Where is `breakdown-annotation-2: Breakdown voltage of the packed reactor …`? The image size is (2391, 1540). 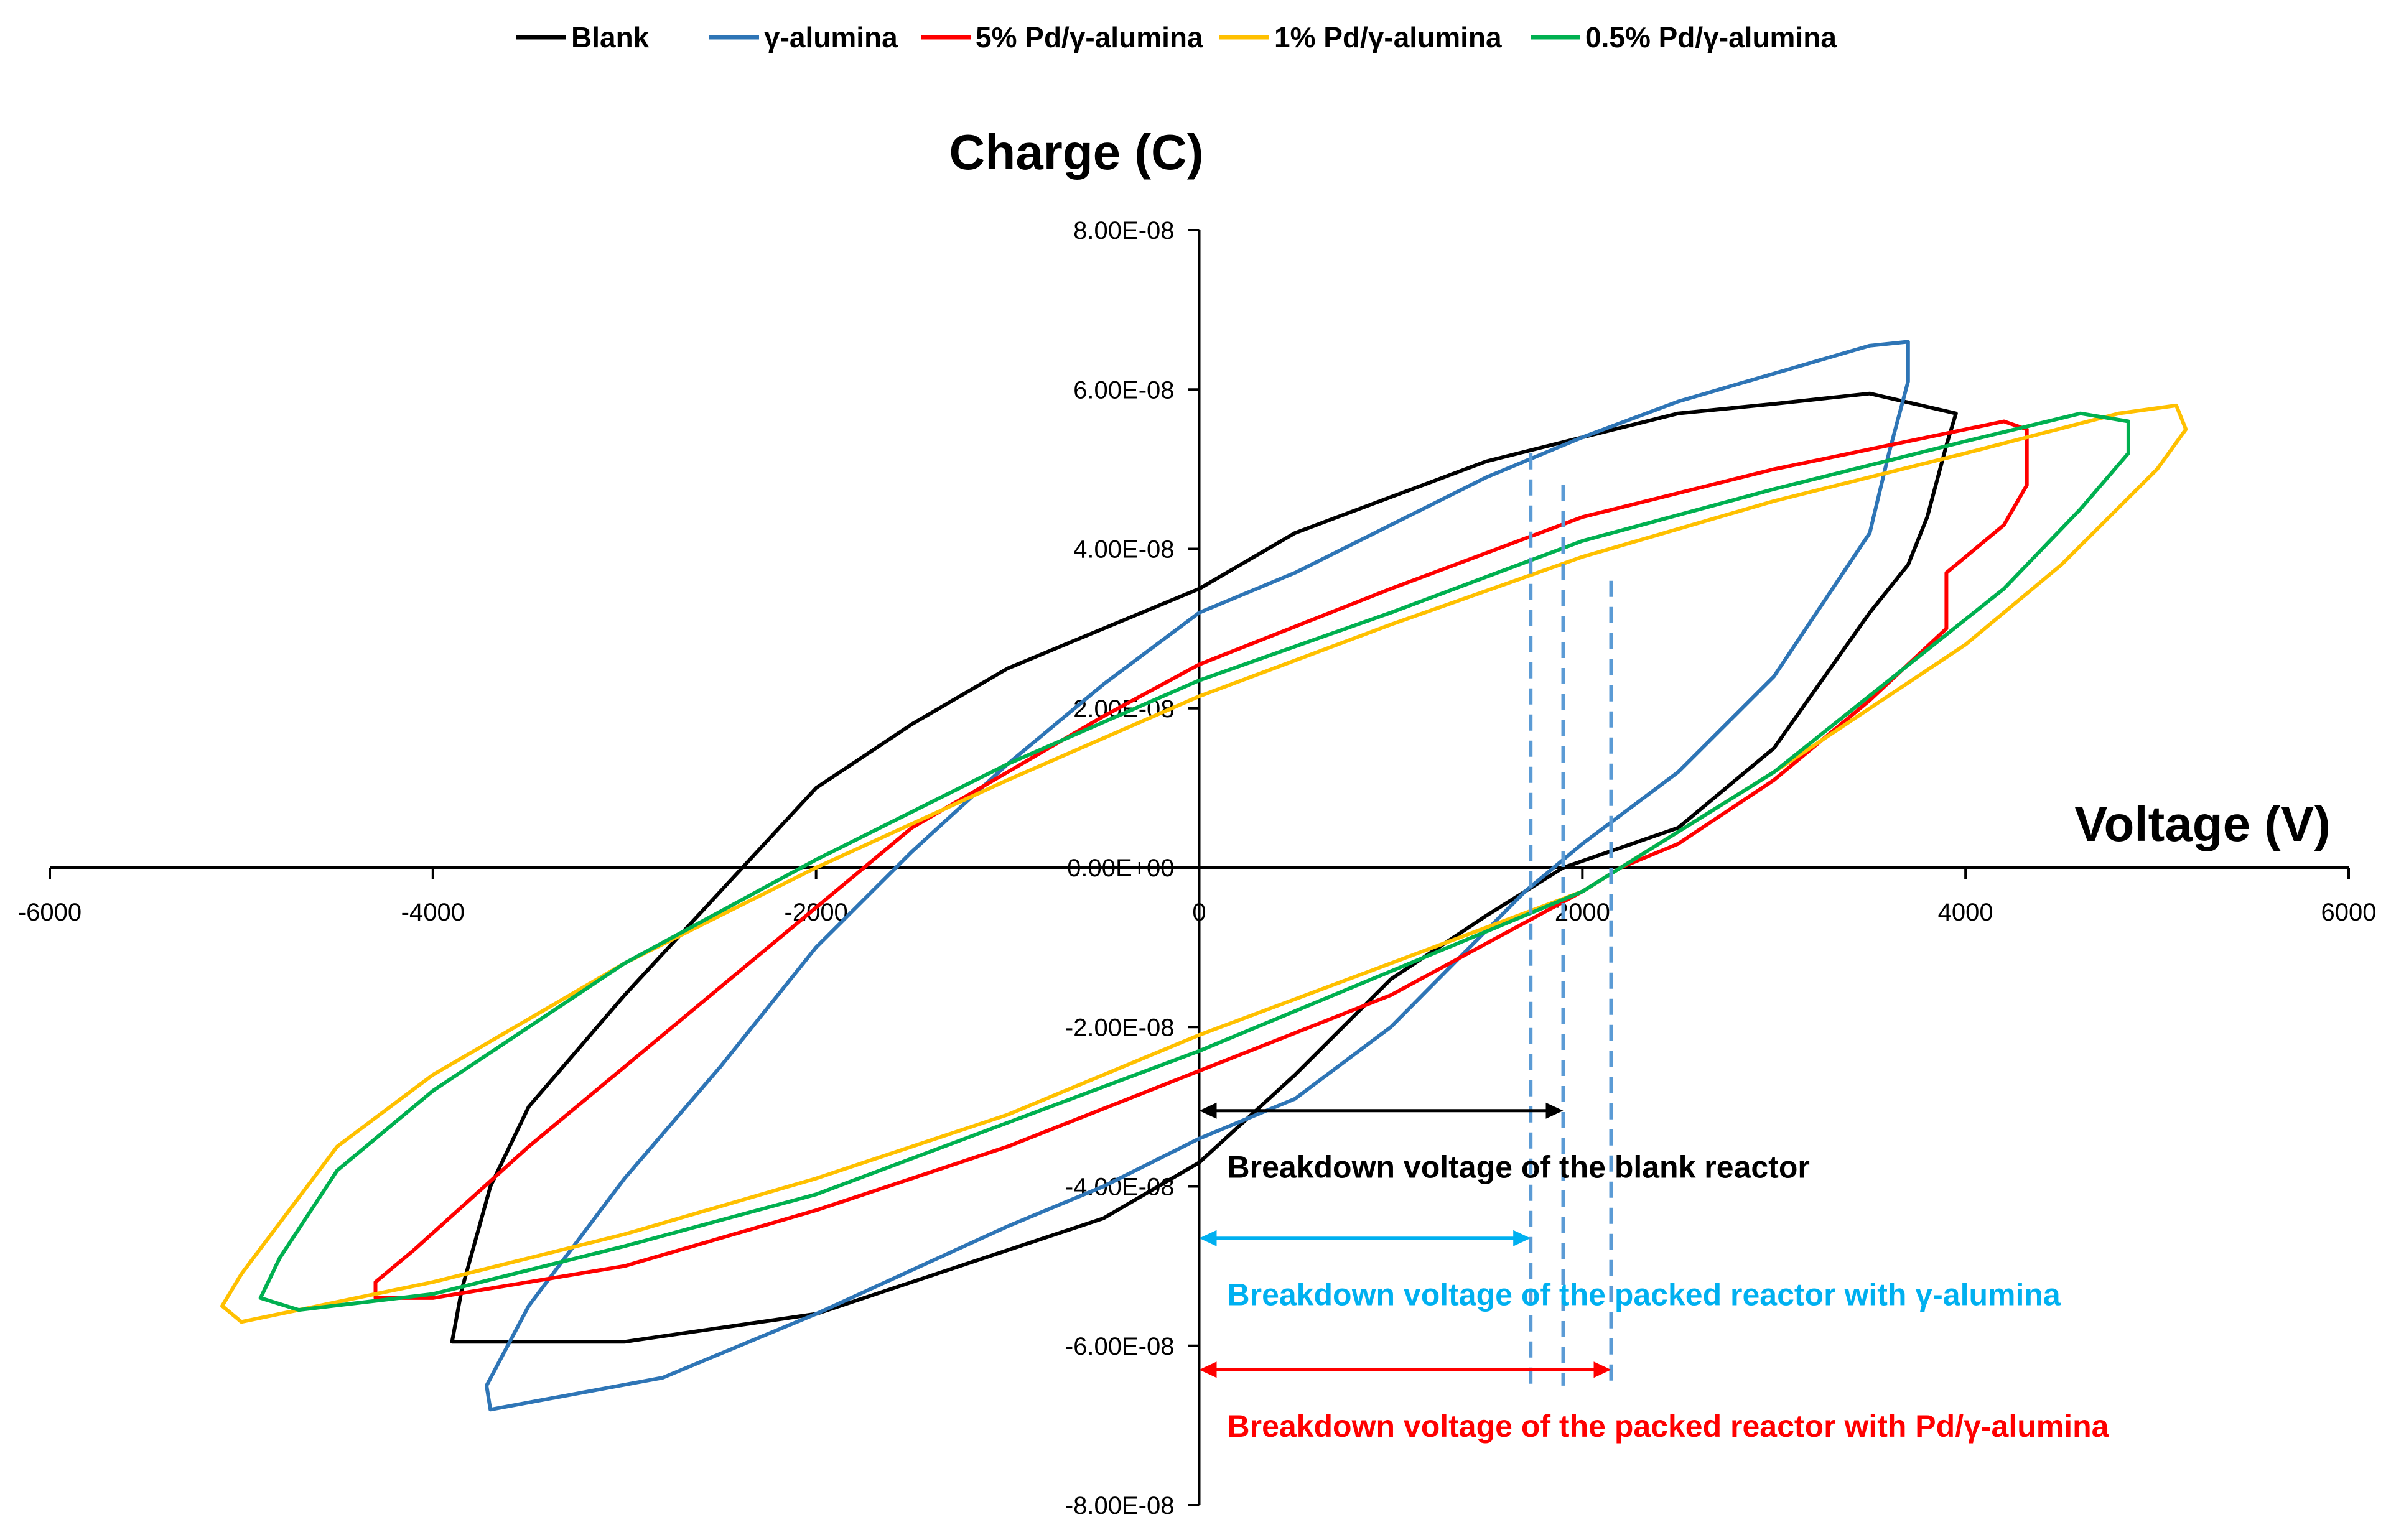 breakdown-annotation-2: Breakdown voltage of the packed reactor … is located at coordinates (1630, 1271).